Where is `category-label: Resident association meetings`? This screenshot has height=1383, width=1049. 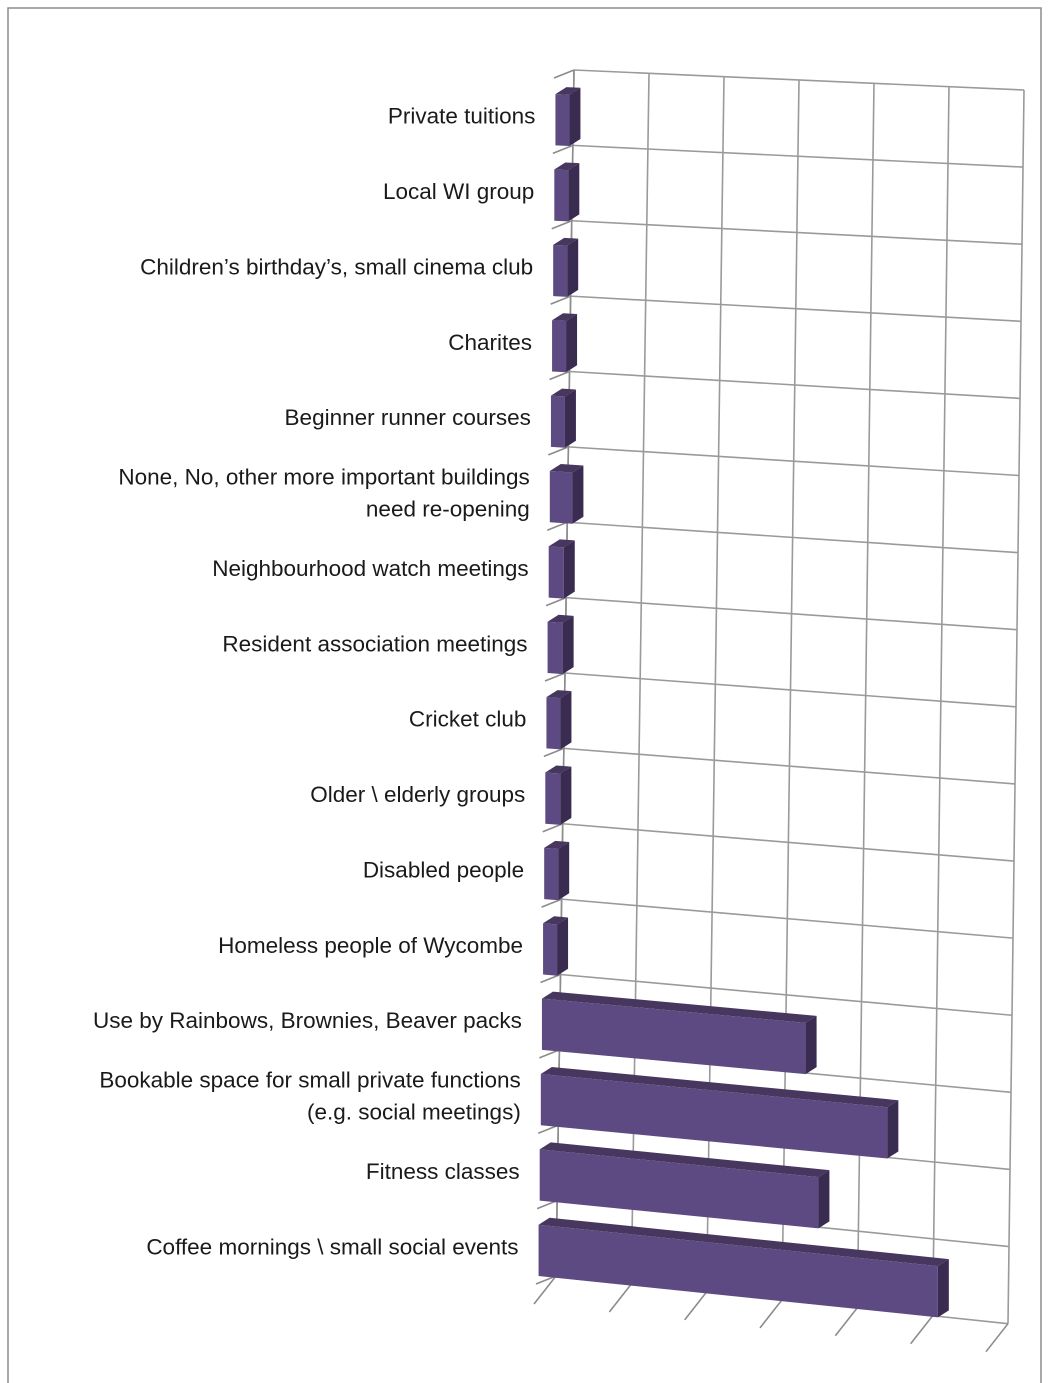 category-label: Resident association meetings is located at coordinates (374, 643).